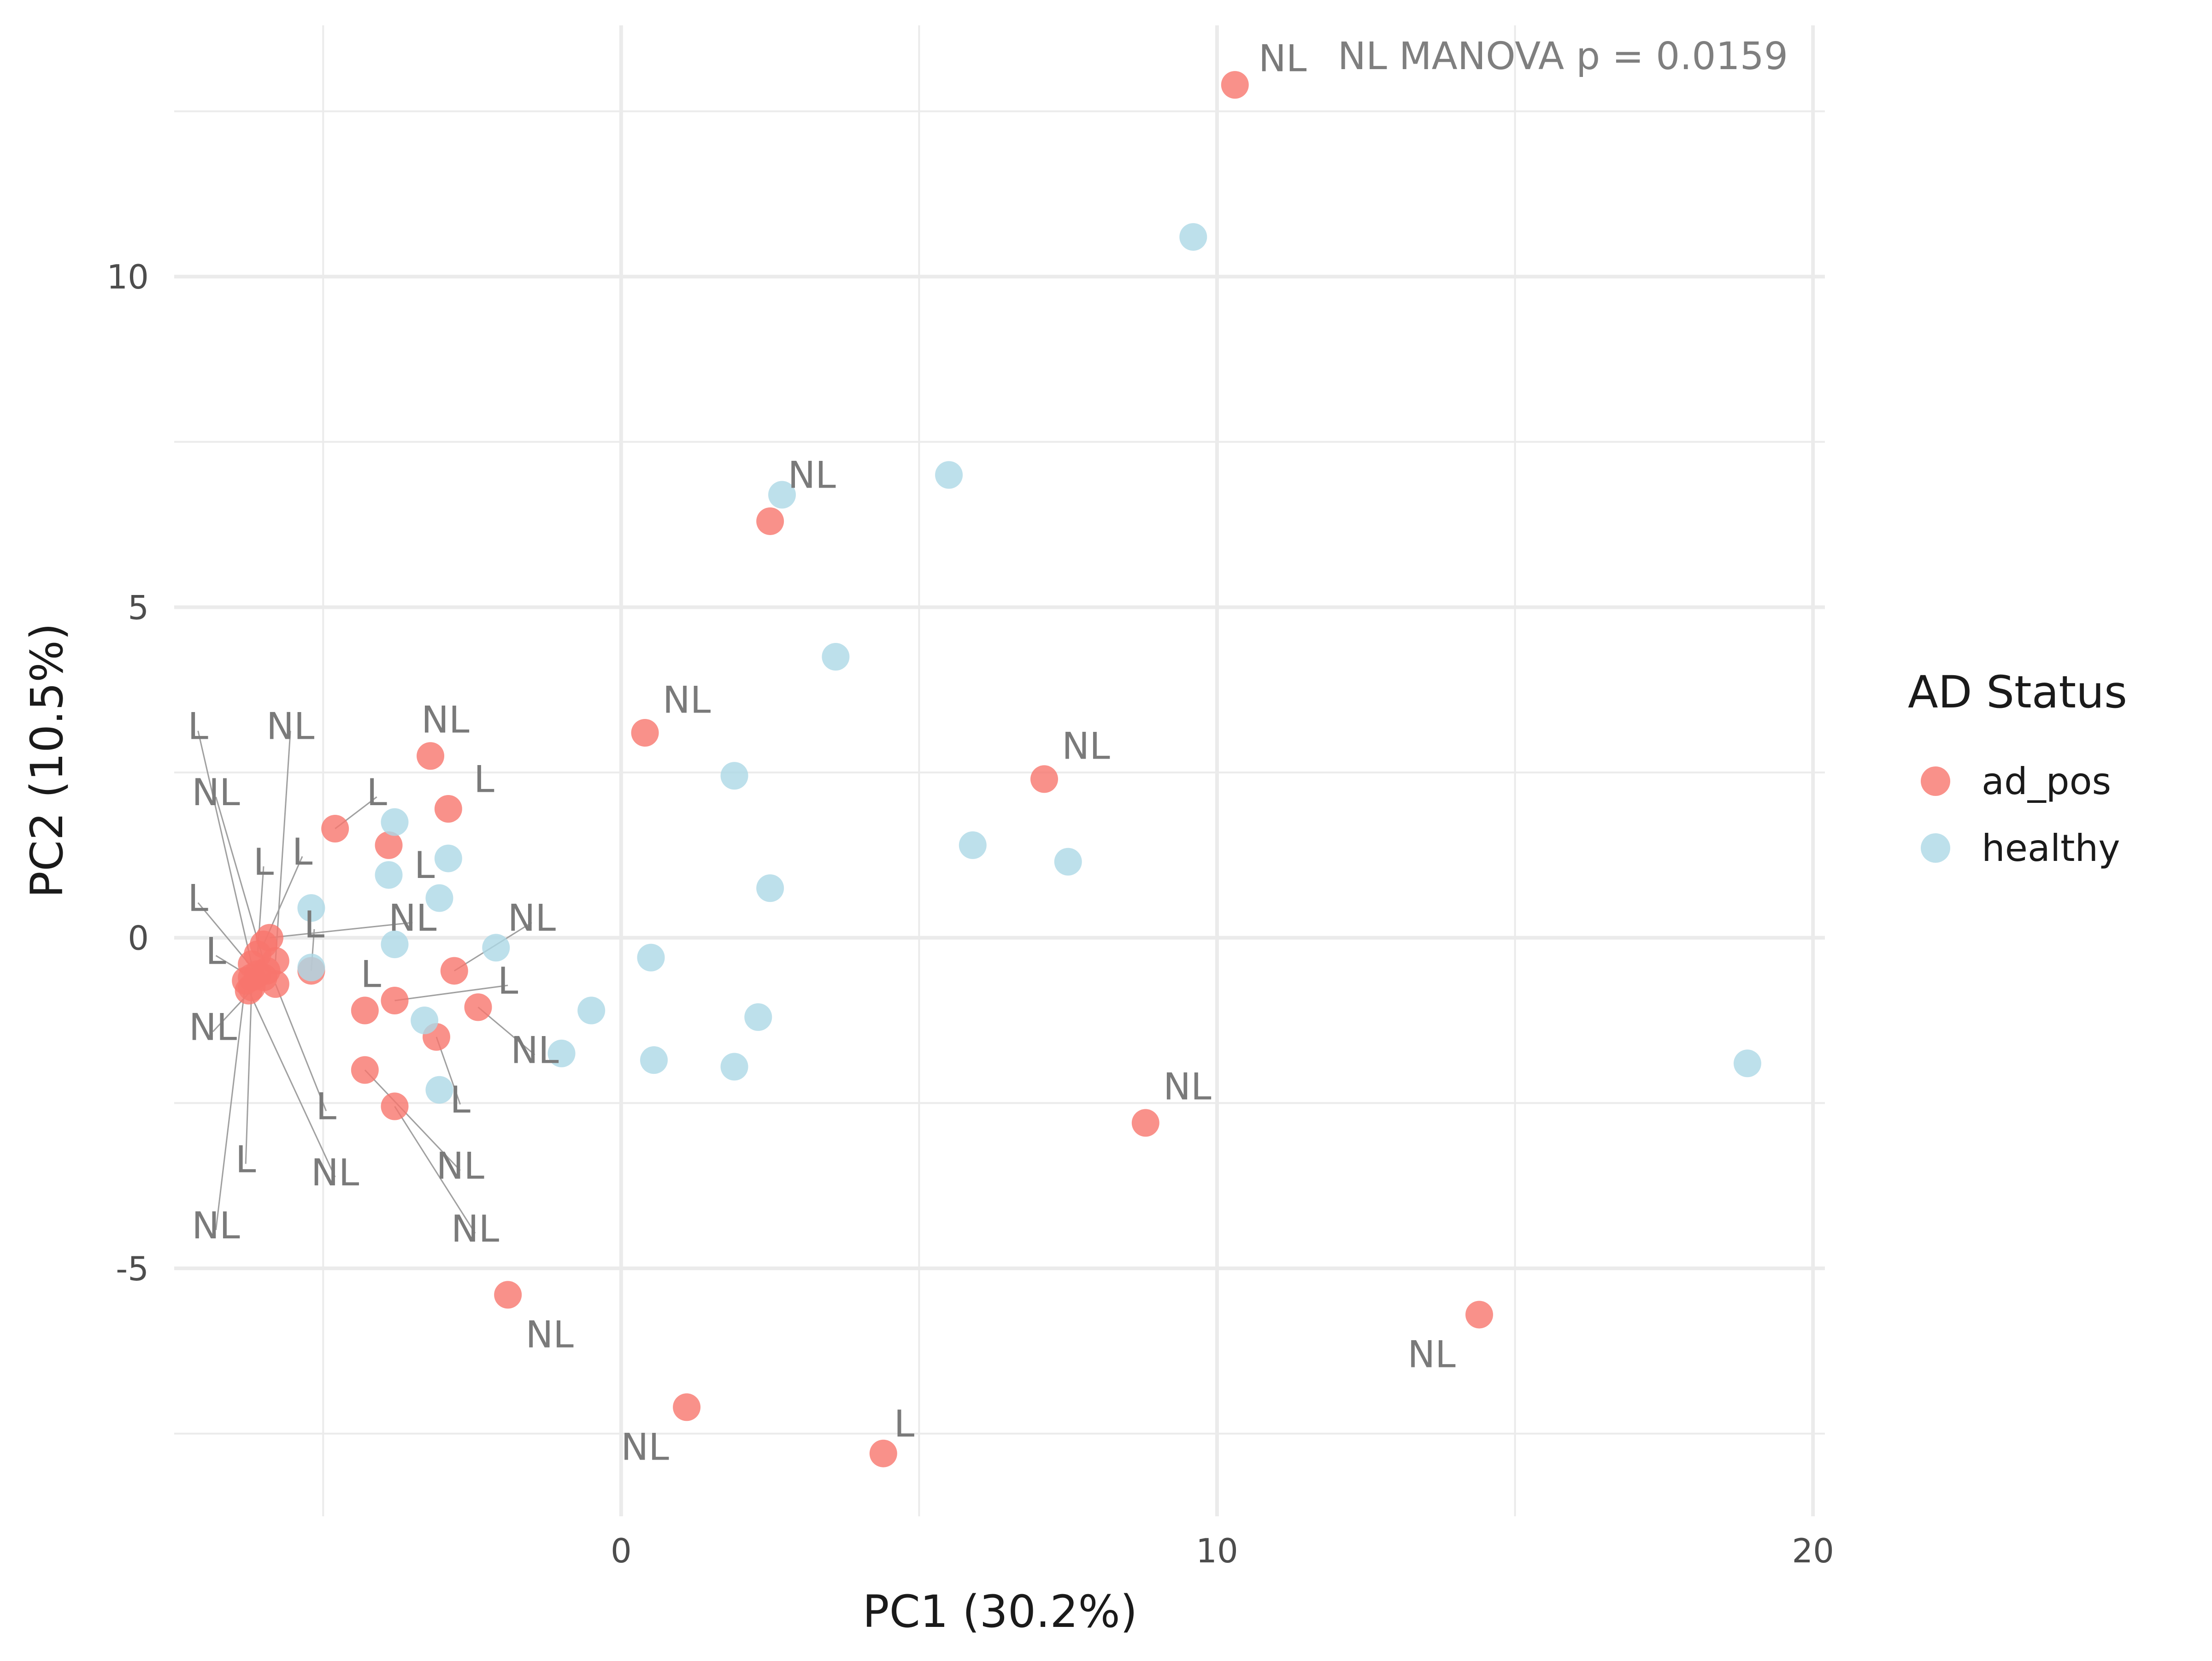  What do you see at coordinates (1813, 1550) in the screenshot?
I see `x-tick-label: 20` at bounding box center [1813, 1550].